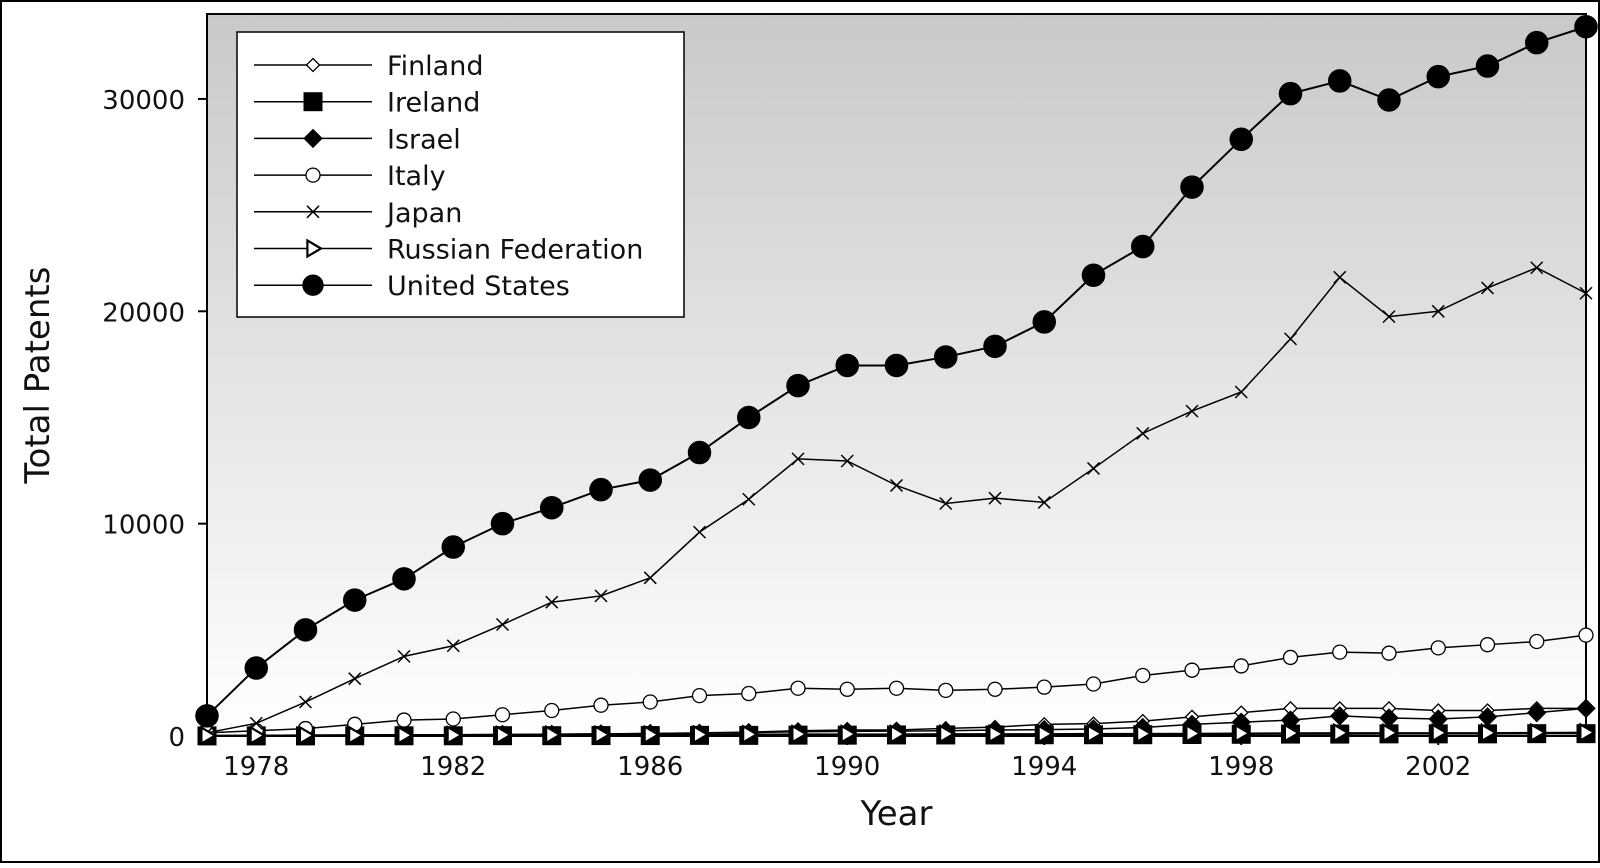  What do you see at coordinates (896, 814) in the screenshot?
I see `x-axis-title: Year` at bounding box center [896, 814].